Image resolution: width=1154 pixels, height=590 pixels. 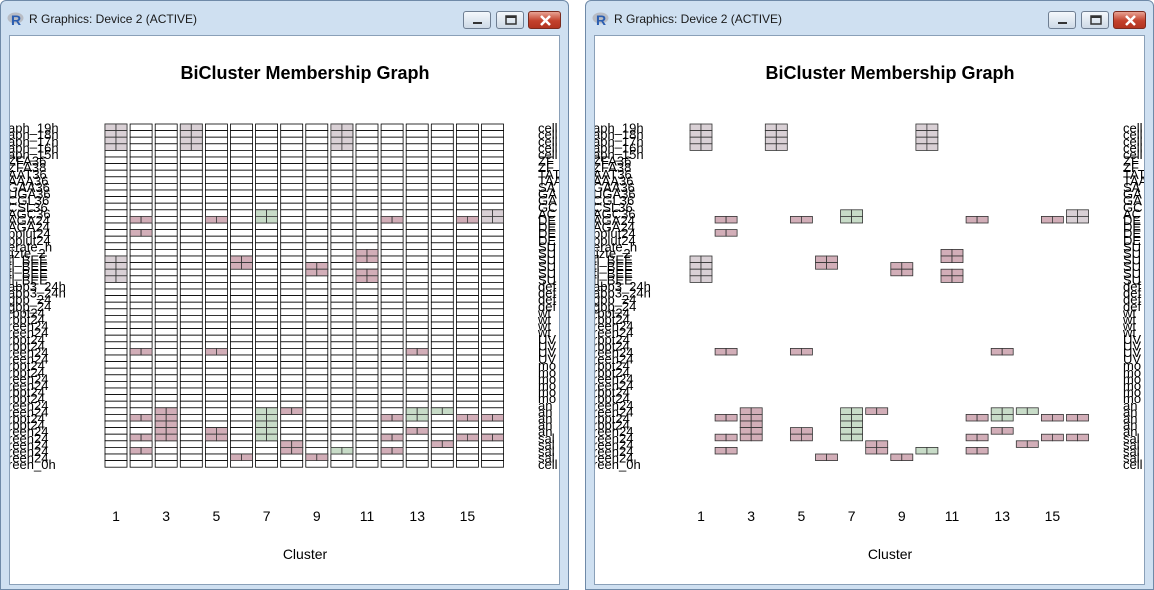 I want to click on row-label-right: GA, so click(x=1132, y=194).